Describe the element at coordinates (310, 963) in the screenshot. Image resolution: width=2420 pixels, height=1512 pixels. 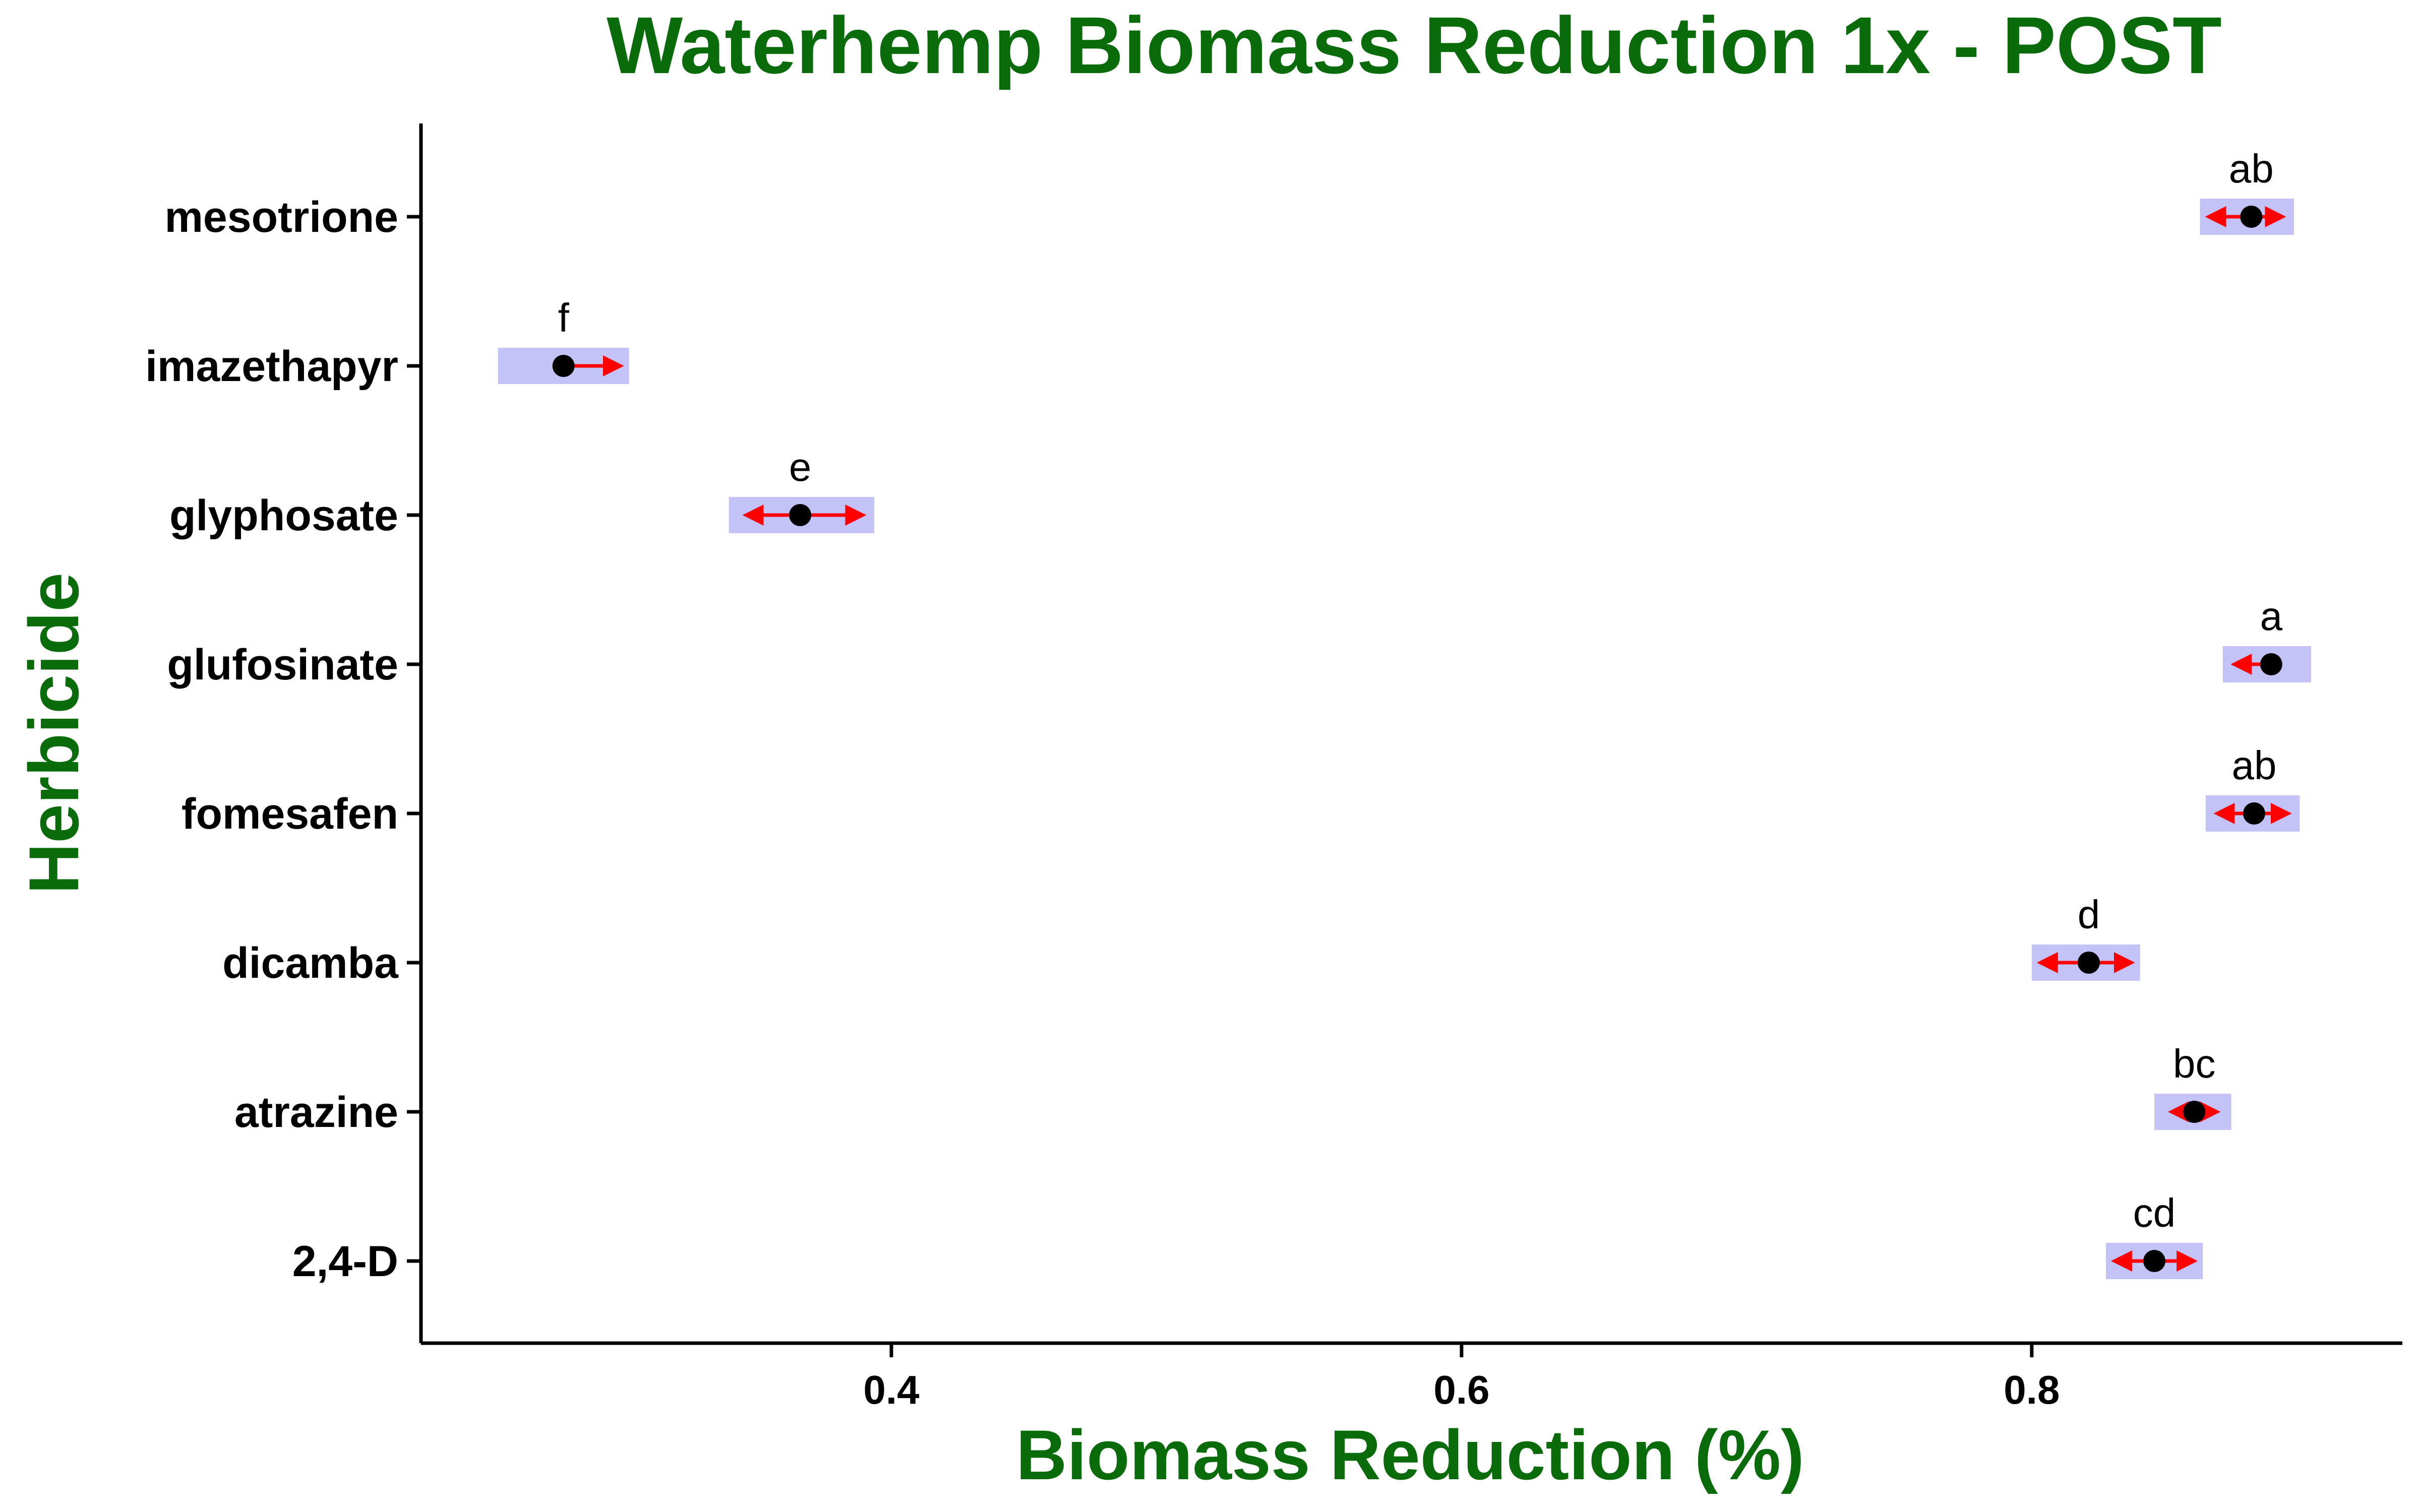
I see `y-tick-label: dicamba` at that location.